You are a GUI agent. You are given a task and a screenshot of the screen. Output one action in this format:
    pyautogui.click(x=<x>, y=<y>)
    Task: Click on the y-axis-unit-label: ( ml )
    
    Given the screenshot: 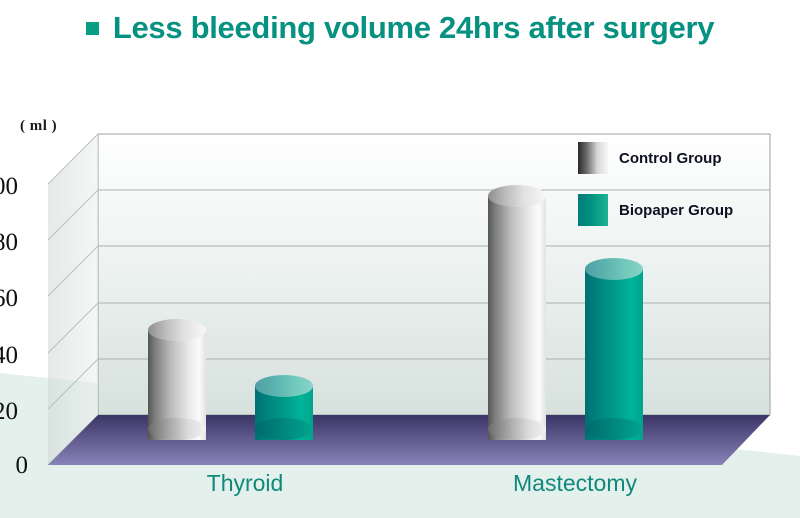 What is the action you would take?
    pyautogui.click(x=39, y=126)
    